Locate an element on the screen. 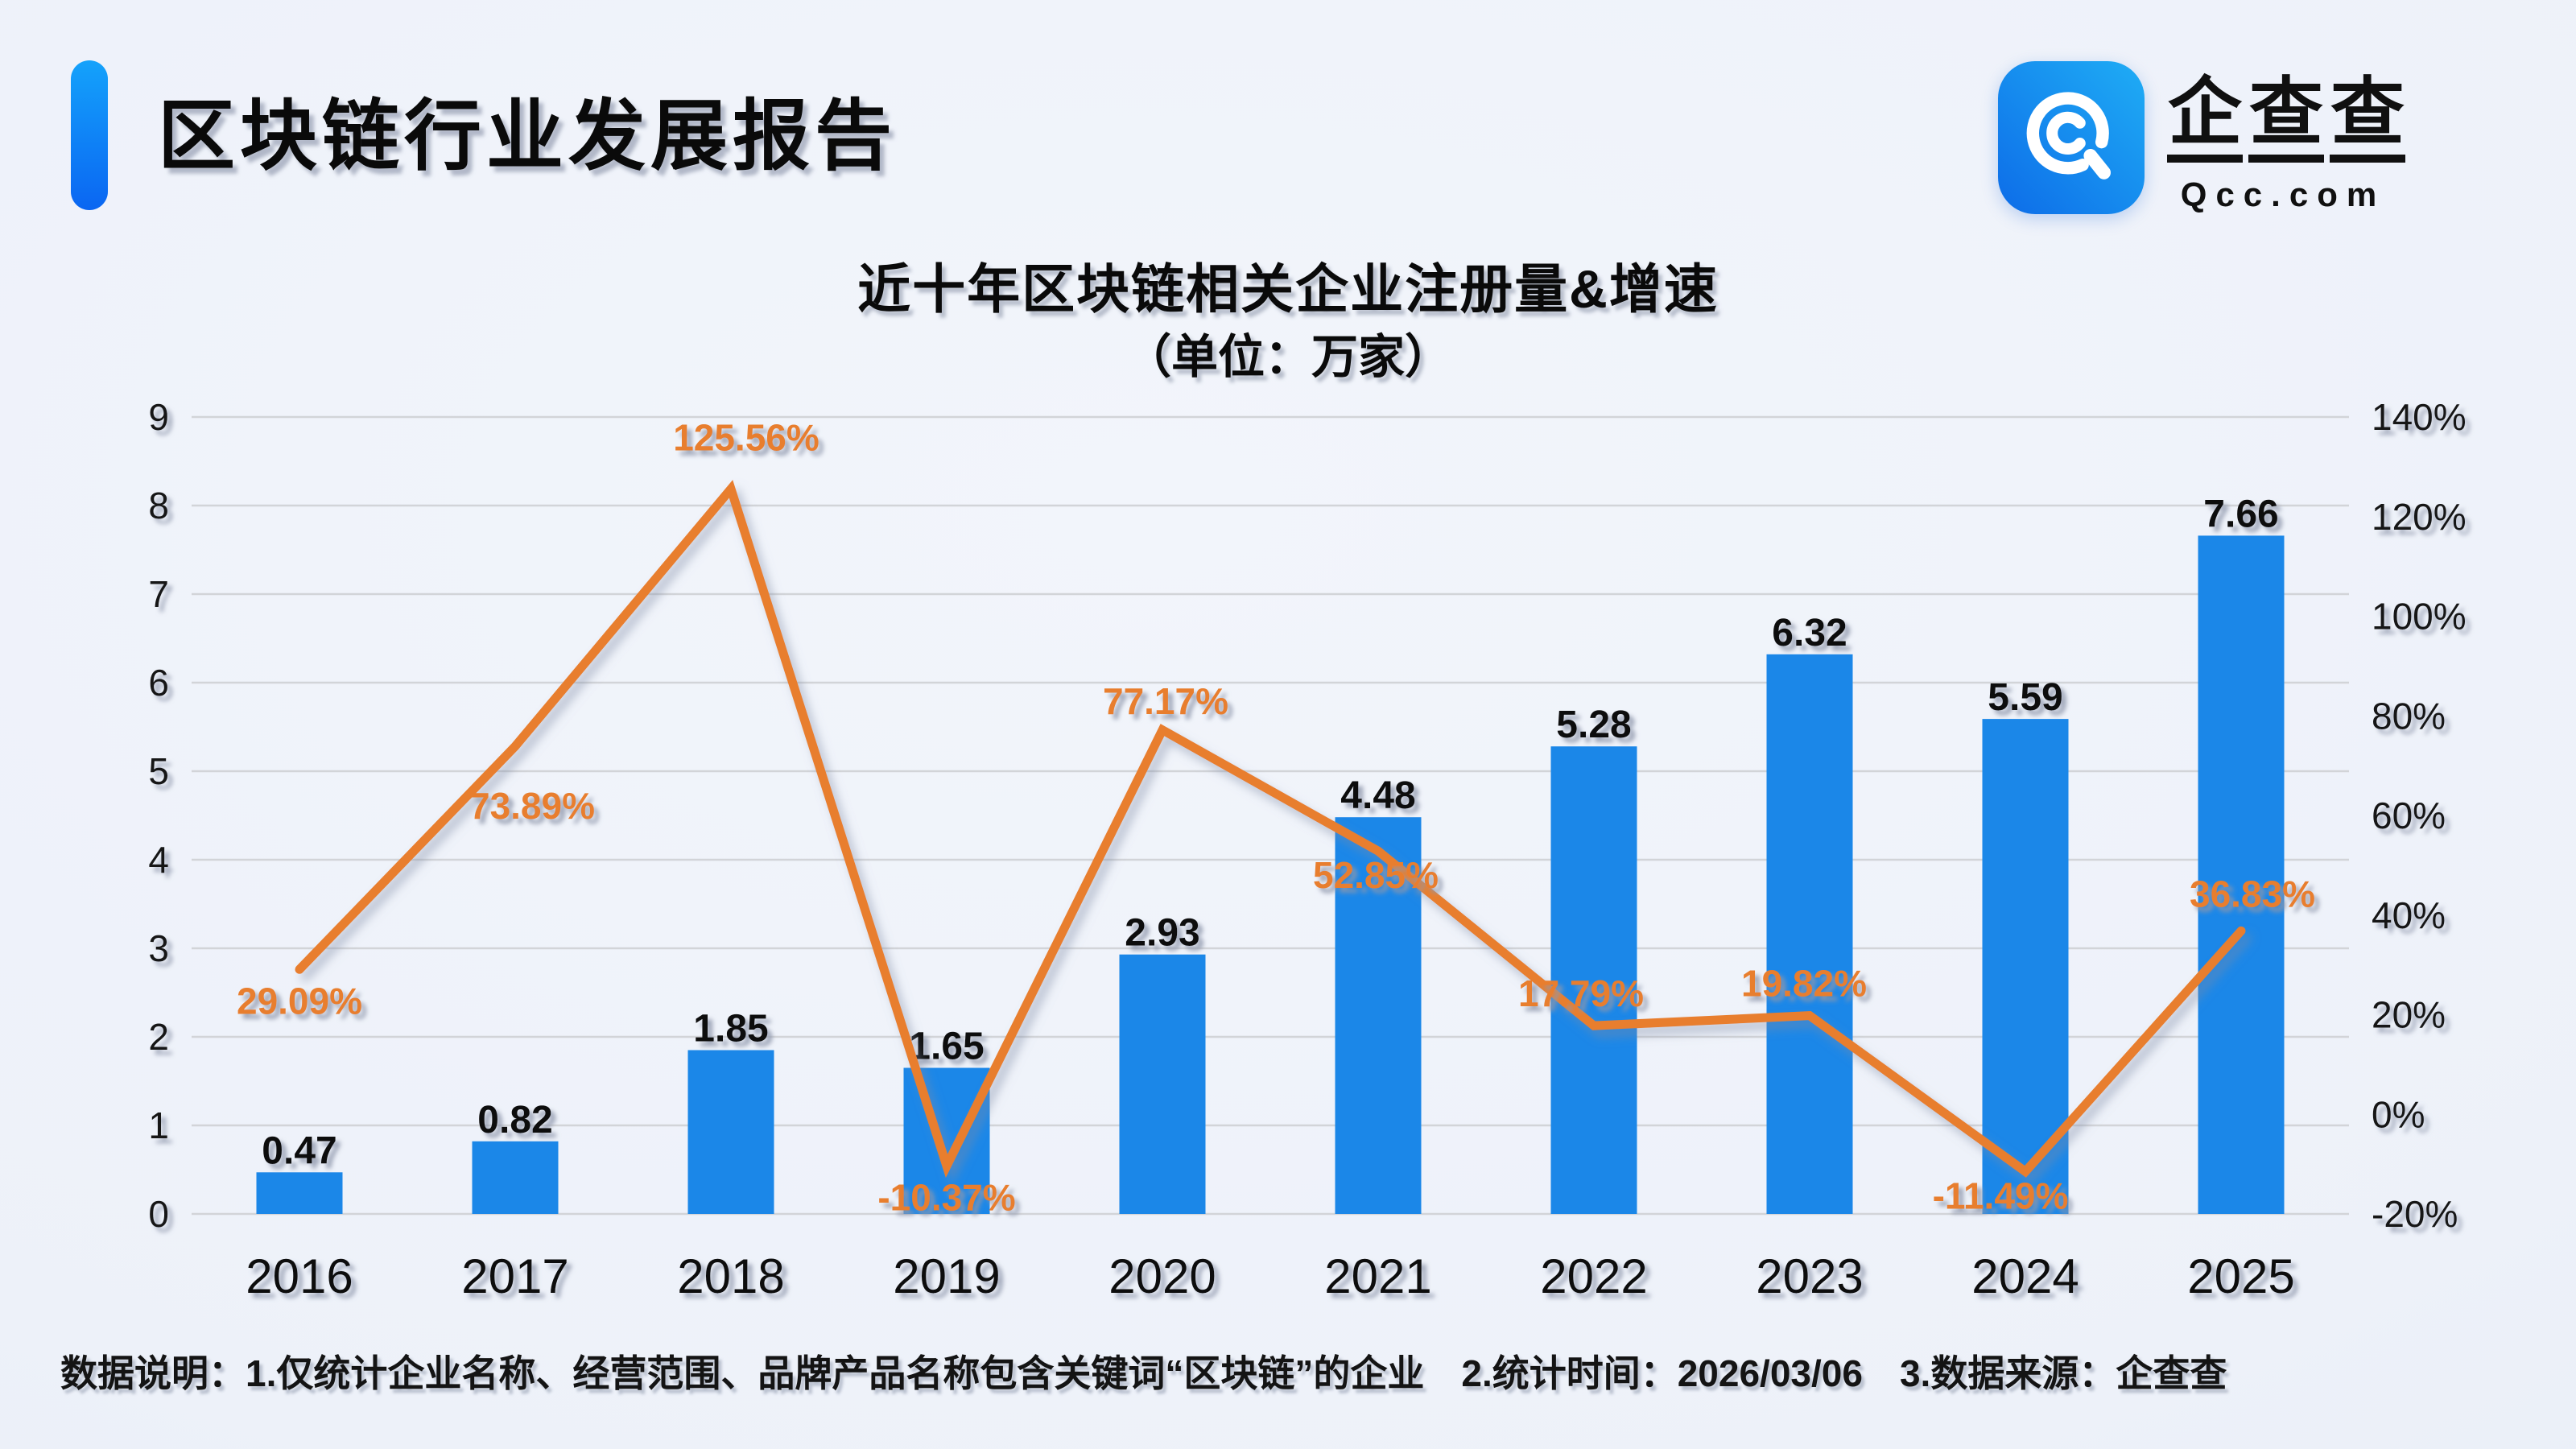  left-tick-label: 6 is located at coordinates (158, 683).